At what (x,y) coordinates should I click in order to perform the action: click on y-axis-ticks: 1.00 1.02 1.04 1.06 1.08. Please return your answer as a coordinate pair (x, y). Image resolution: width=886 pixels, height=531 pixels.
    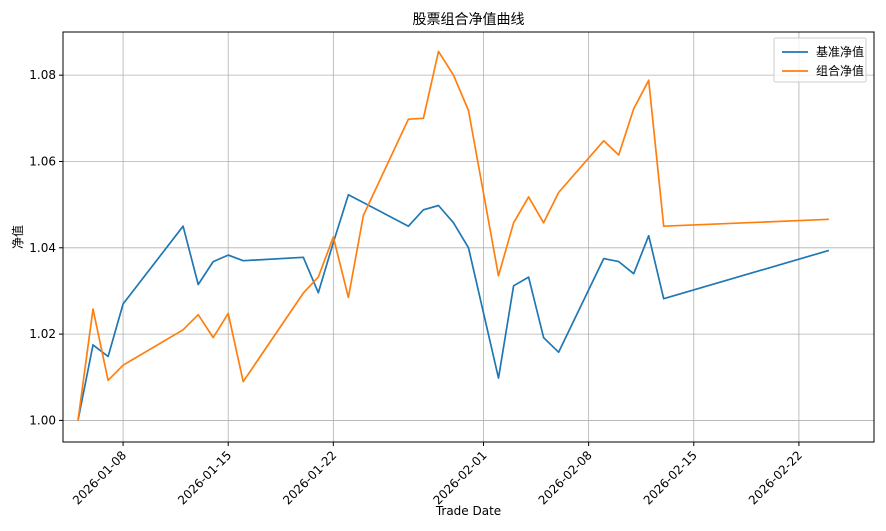
    Looking at the image, I should click on (46, 247).